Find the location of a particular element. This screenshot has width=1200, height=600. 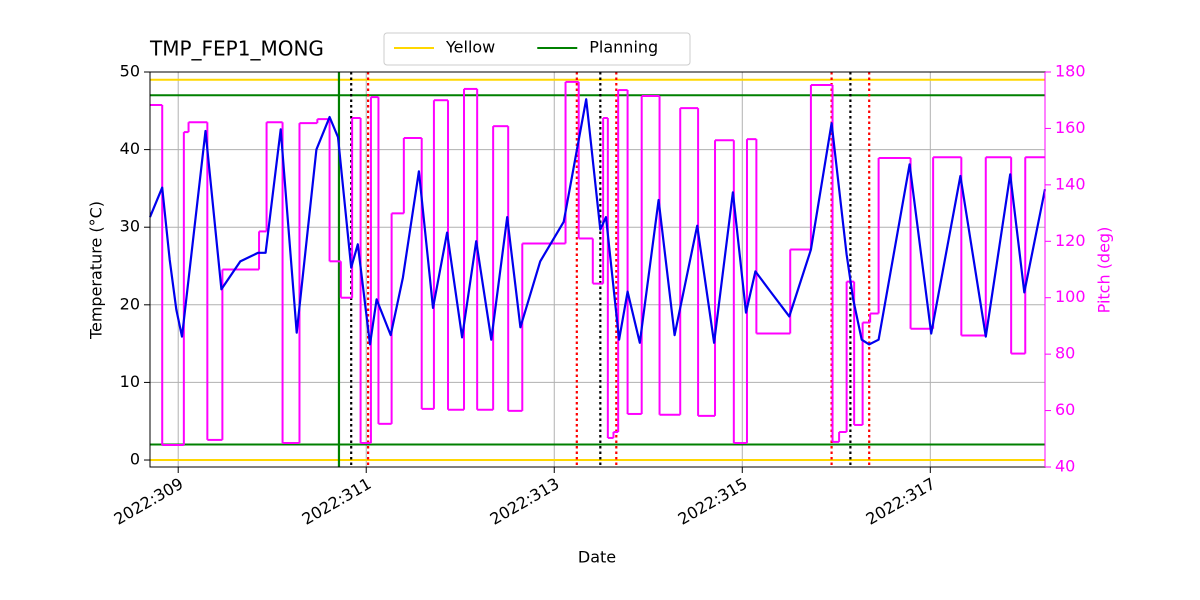

x-tick-label: 2022:315 is located at coordinates (713, 501).